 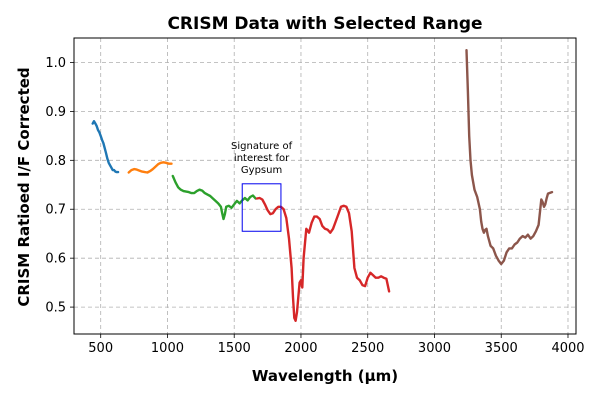 What do you see at coordinates (324, 24) in the screenshot?
I see `chart-title: CRISM Data with Selected Range` at bounding box center [324, 24].